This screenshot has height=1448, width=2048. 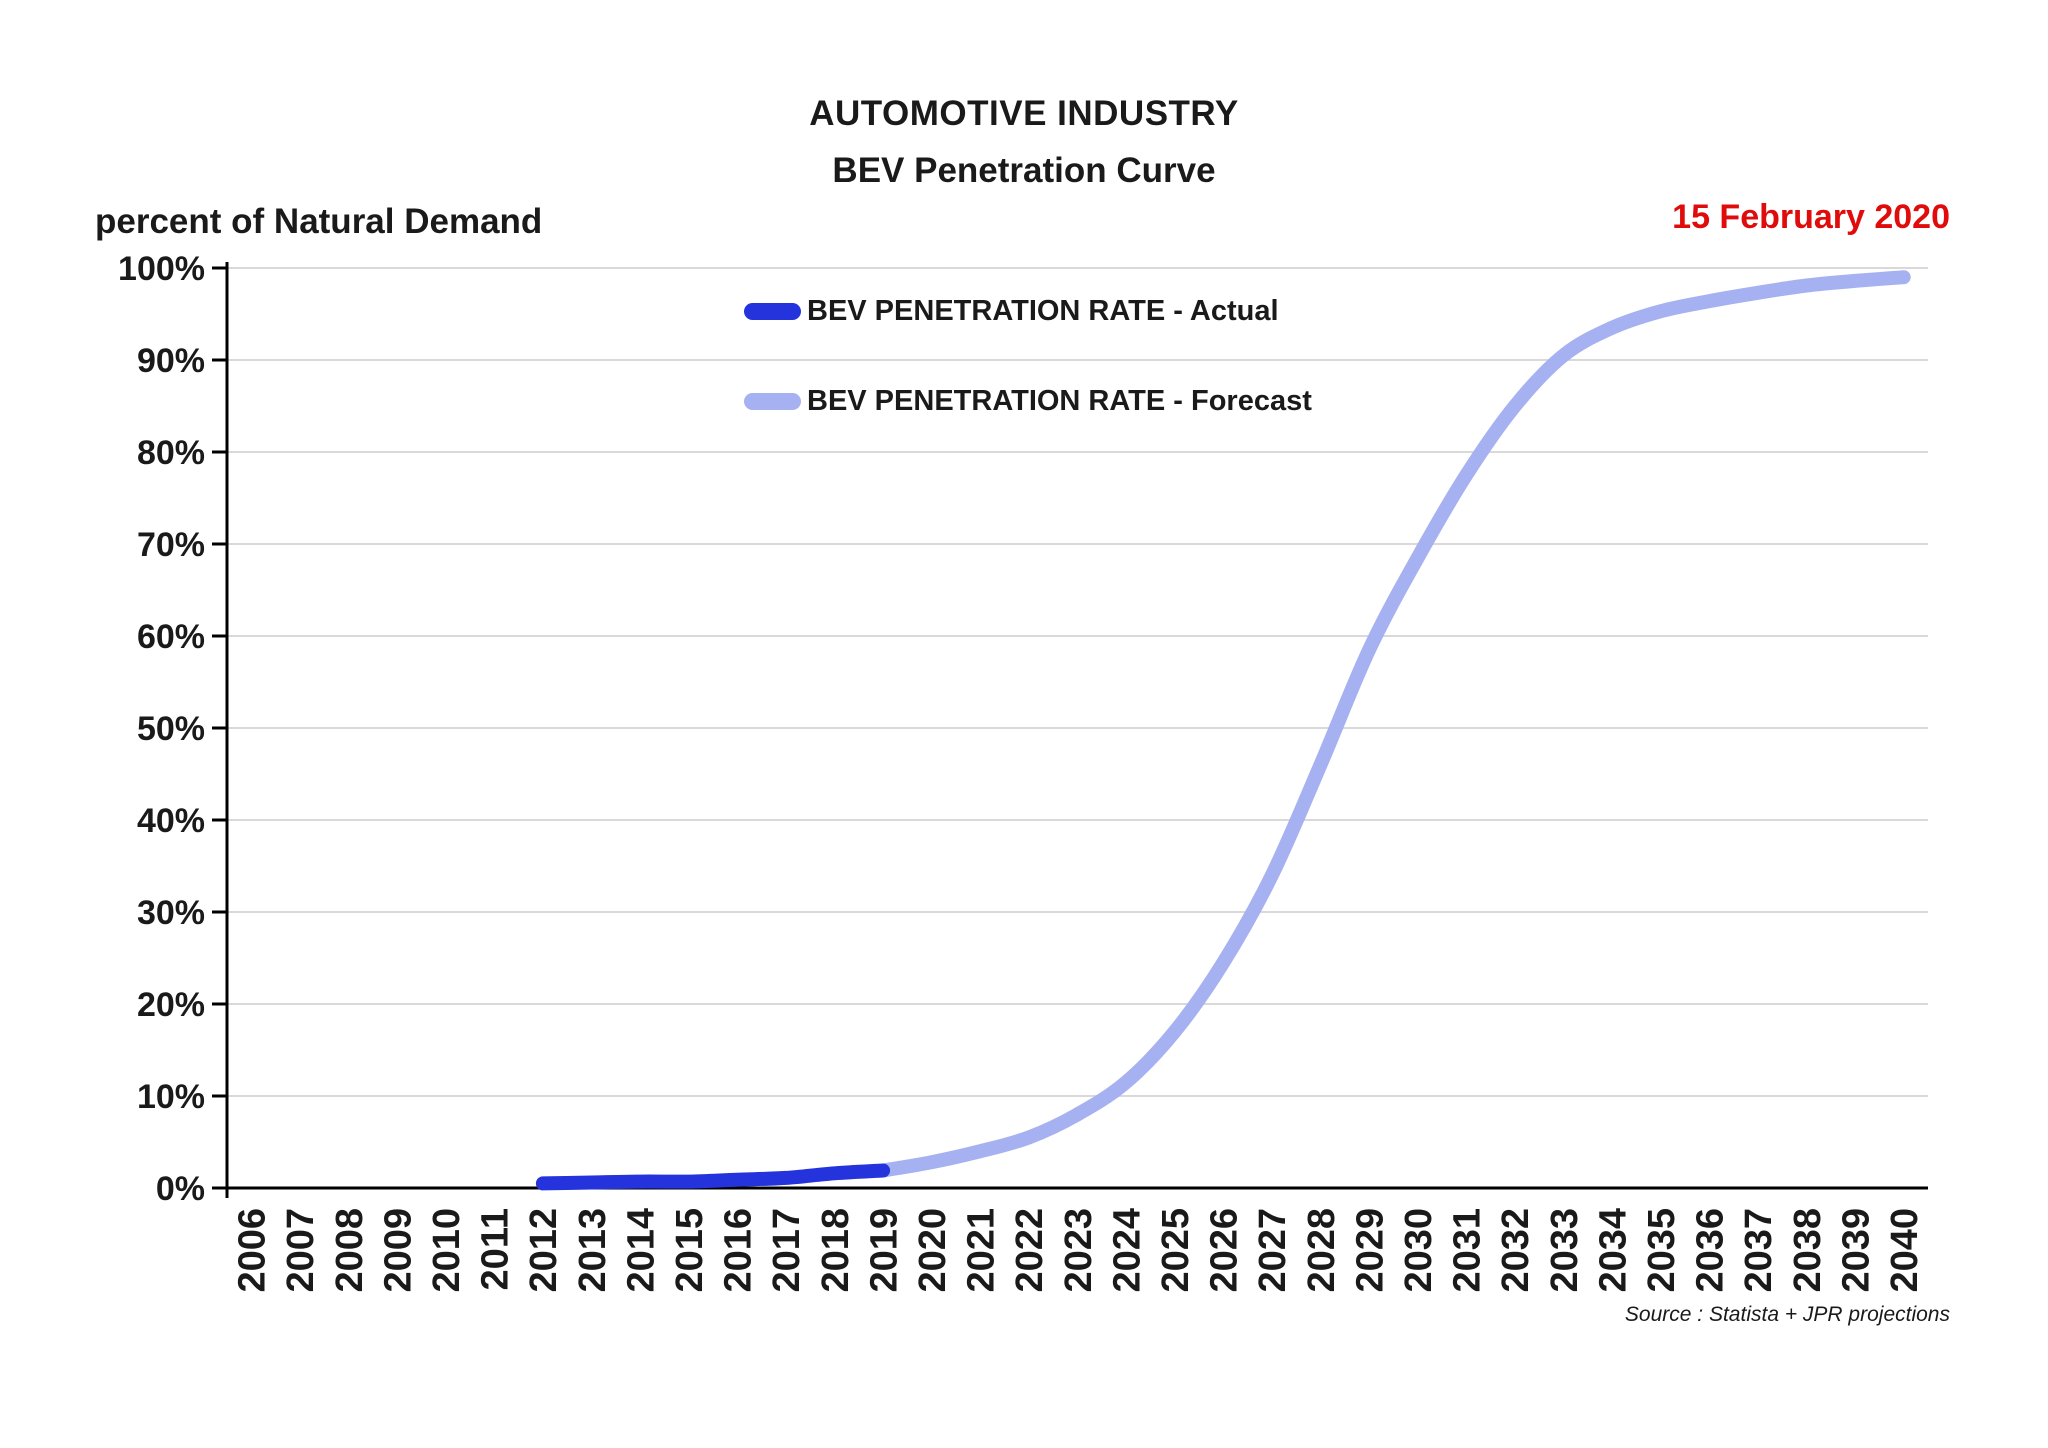 I want to click on chart-subtitle: BEV Penetration Curve, so click(x=1024, y=170).